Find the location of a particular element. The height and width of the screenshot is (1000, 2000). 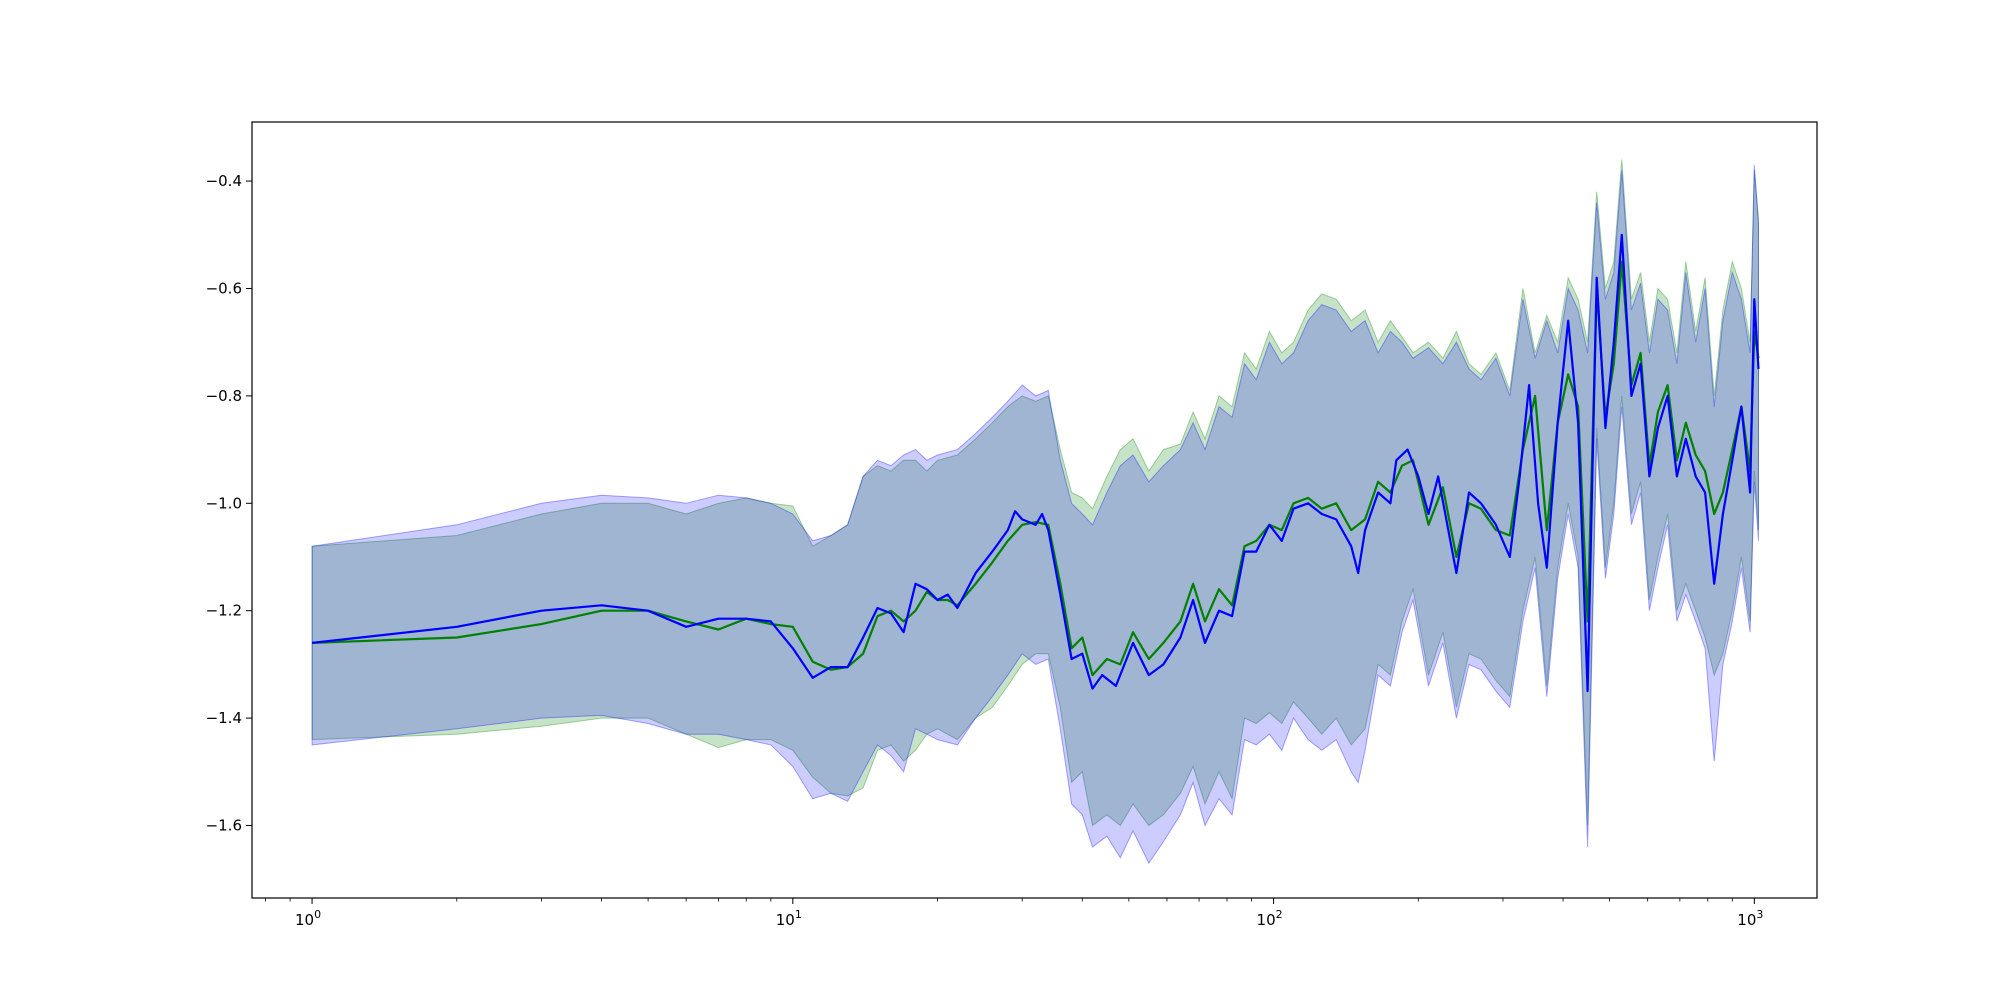

y-axis: −0.4 −0.6 −0.8 −1.0 −1.2 −1.4 −1.6 is located at coordinates (229, 503).